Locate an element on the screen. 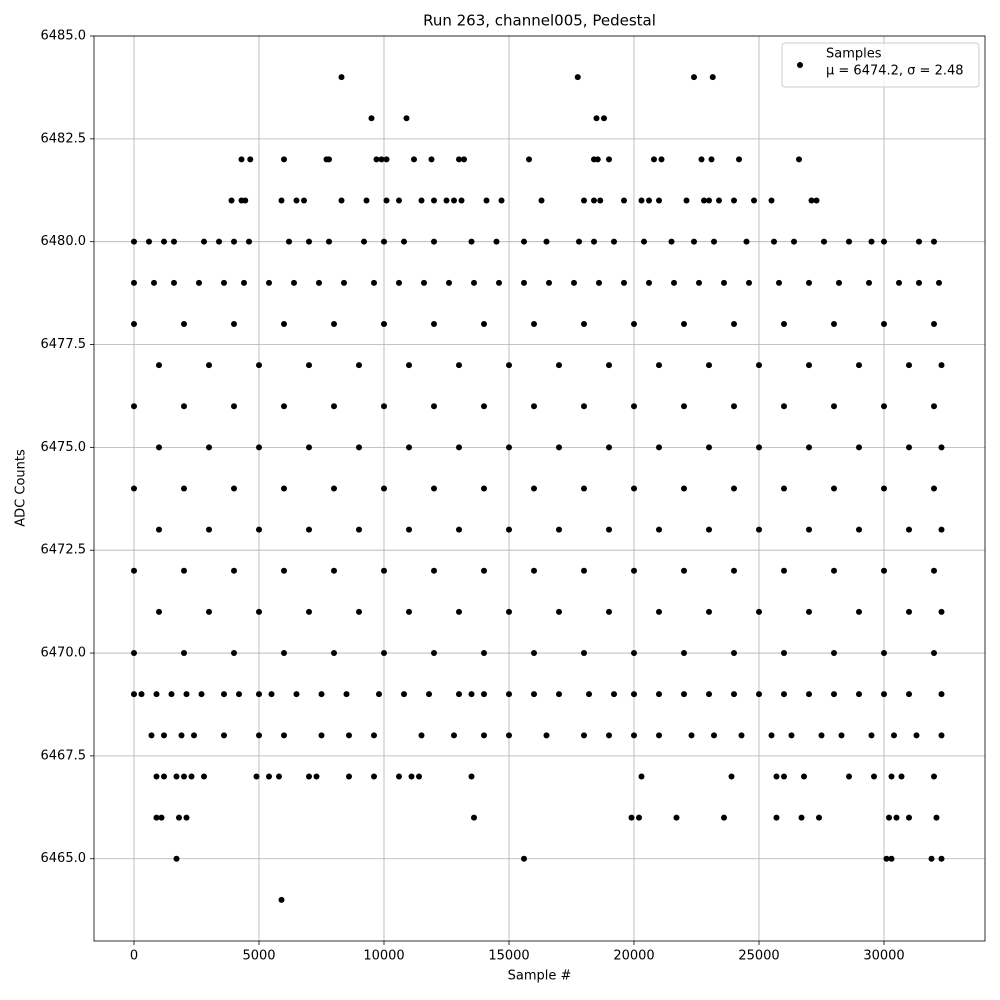 The image size is (1000, 1000). chart-title: Run 263, channel005, Pedestal is located at coordinates (539, 21).